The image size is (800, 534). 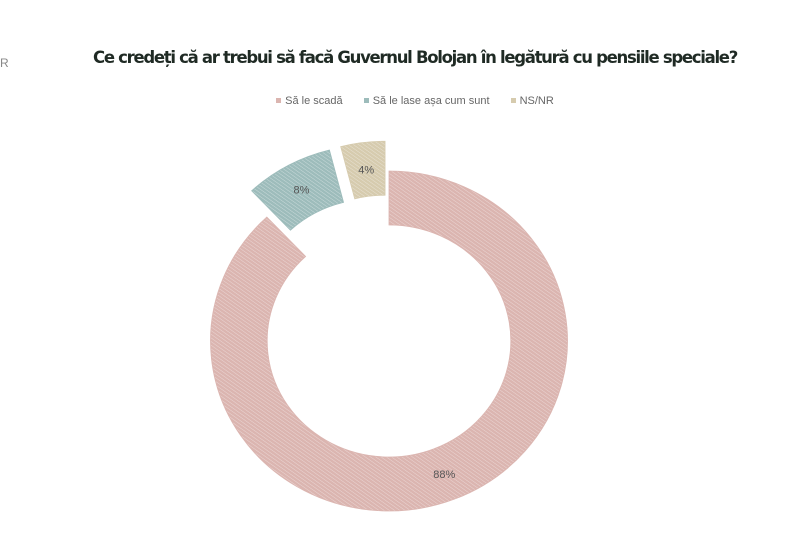 What do you see at coordinates (314, 100) in the screenshot?
I see `legend-label: Să le scadă` at bounding box center [314, 100].